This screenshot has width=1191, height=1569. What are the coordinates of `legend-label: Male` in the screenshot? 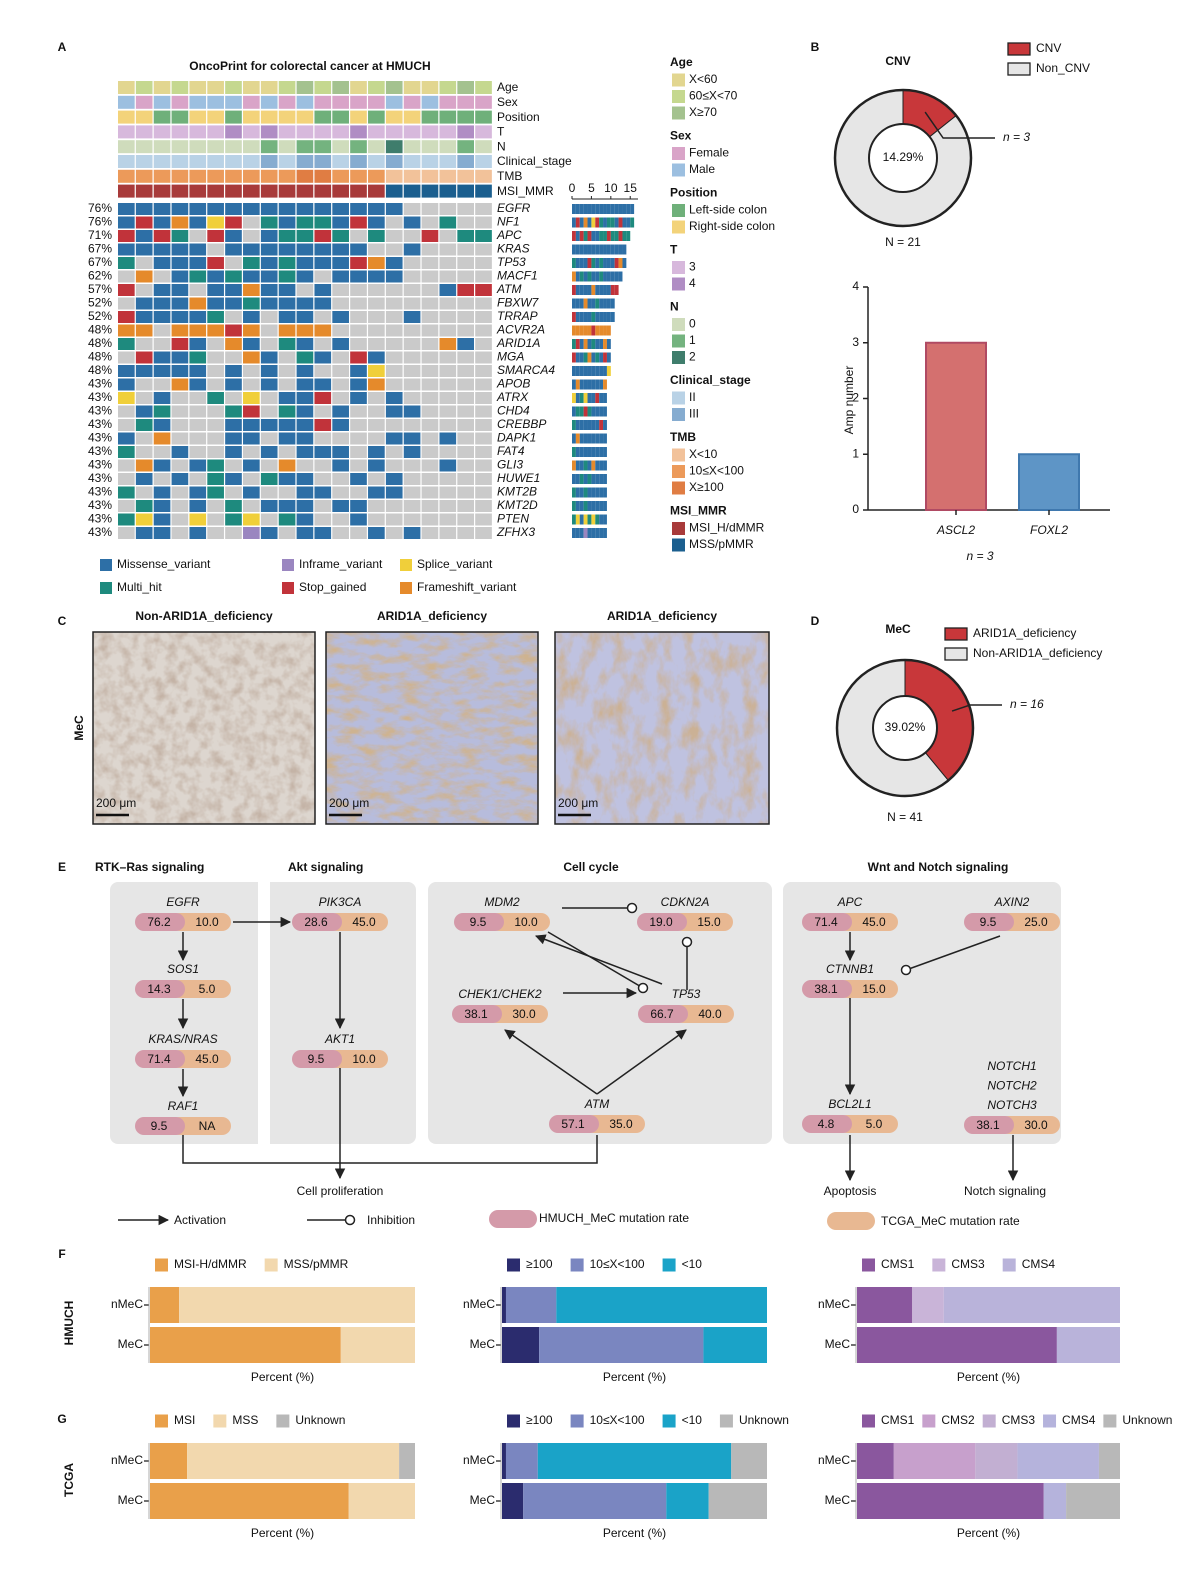 It's located at (702, 169).